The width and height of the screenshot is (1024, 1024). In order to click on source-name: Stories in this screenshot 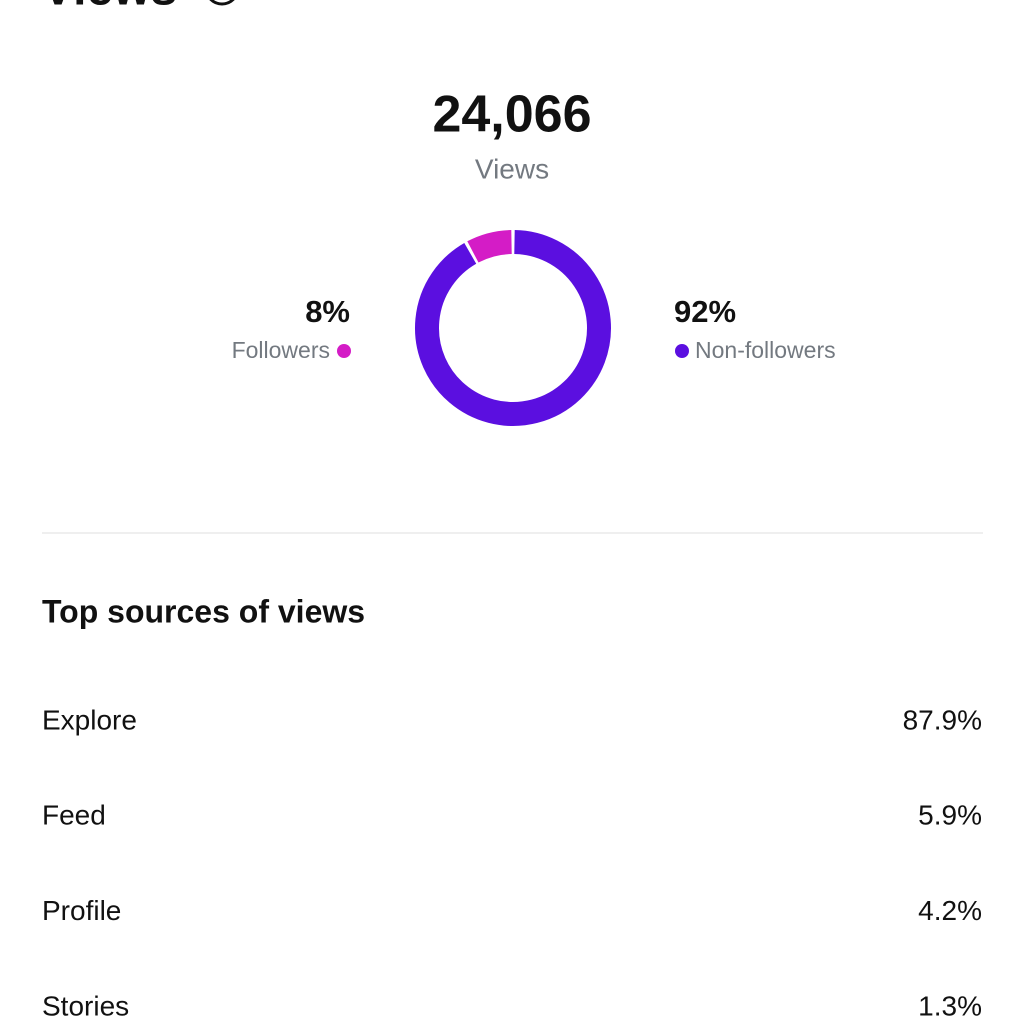, I will do `click(85, 1005)`.